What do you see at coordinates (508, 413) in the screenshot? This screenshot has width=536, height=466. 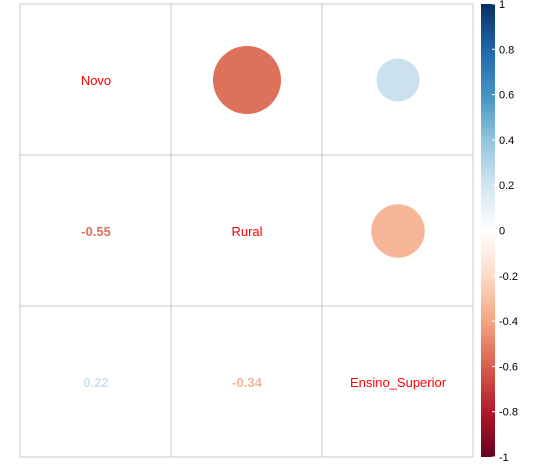 I see `colorbar-tick-label: -0.8` at bounding box center [508, 413].